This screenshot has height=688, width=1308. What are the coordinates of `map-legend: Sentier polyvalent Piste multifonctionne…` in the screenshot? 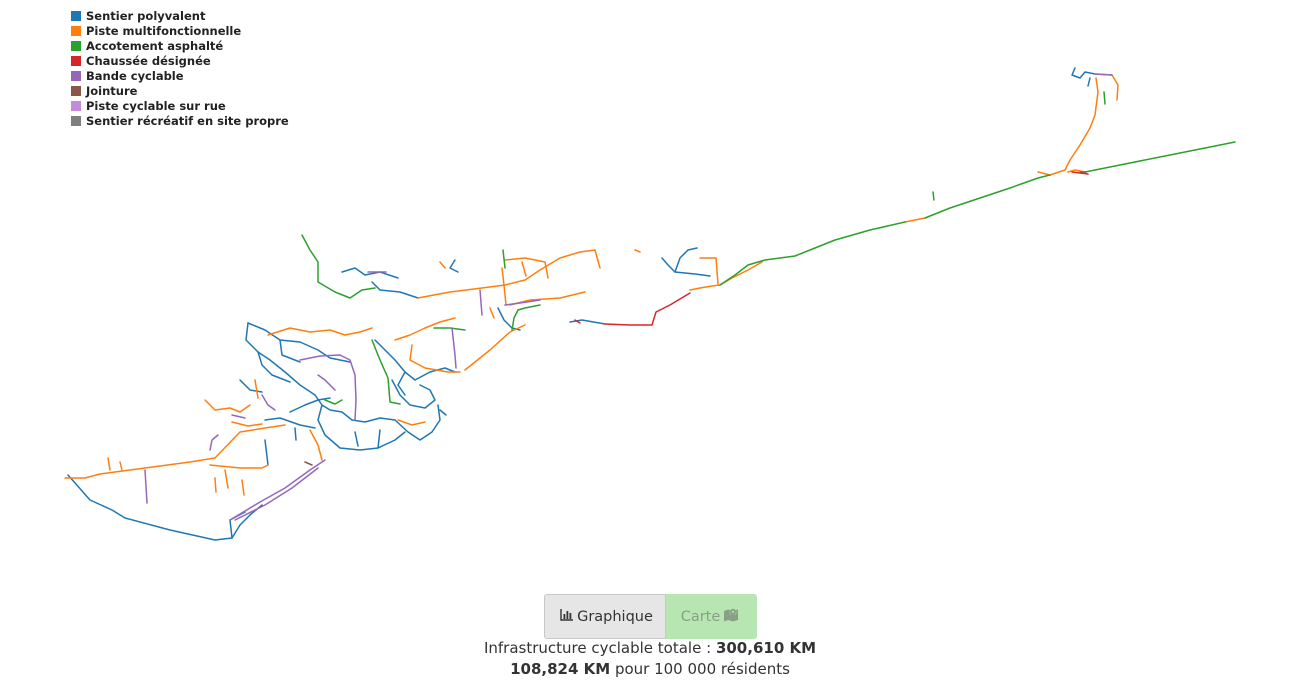 It's located at (180, 68).